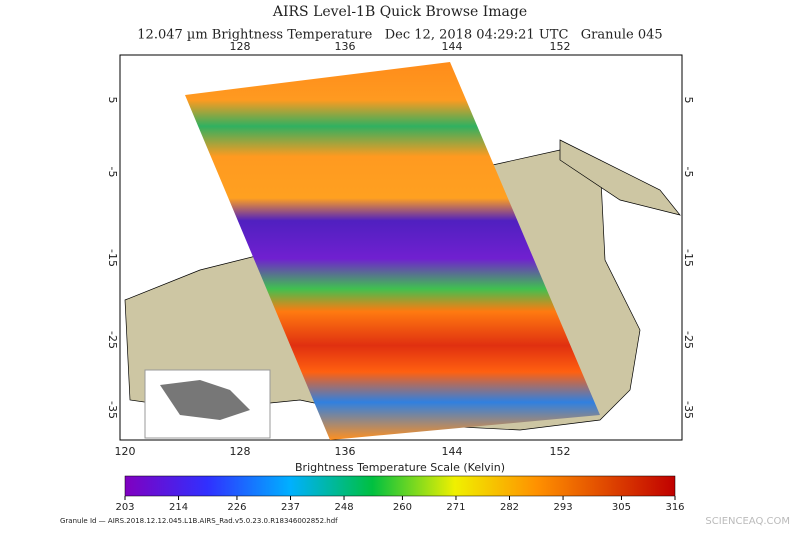 This screenshot has height=534, width=800. I want to click on colorbar-tick-label: 237, so click(290, 507).